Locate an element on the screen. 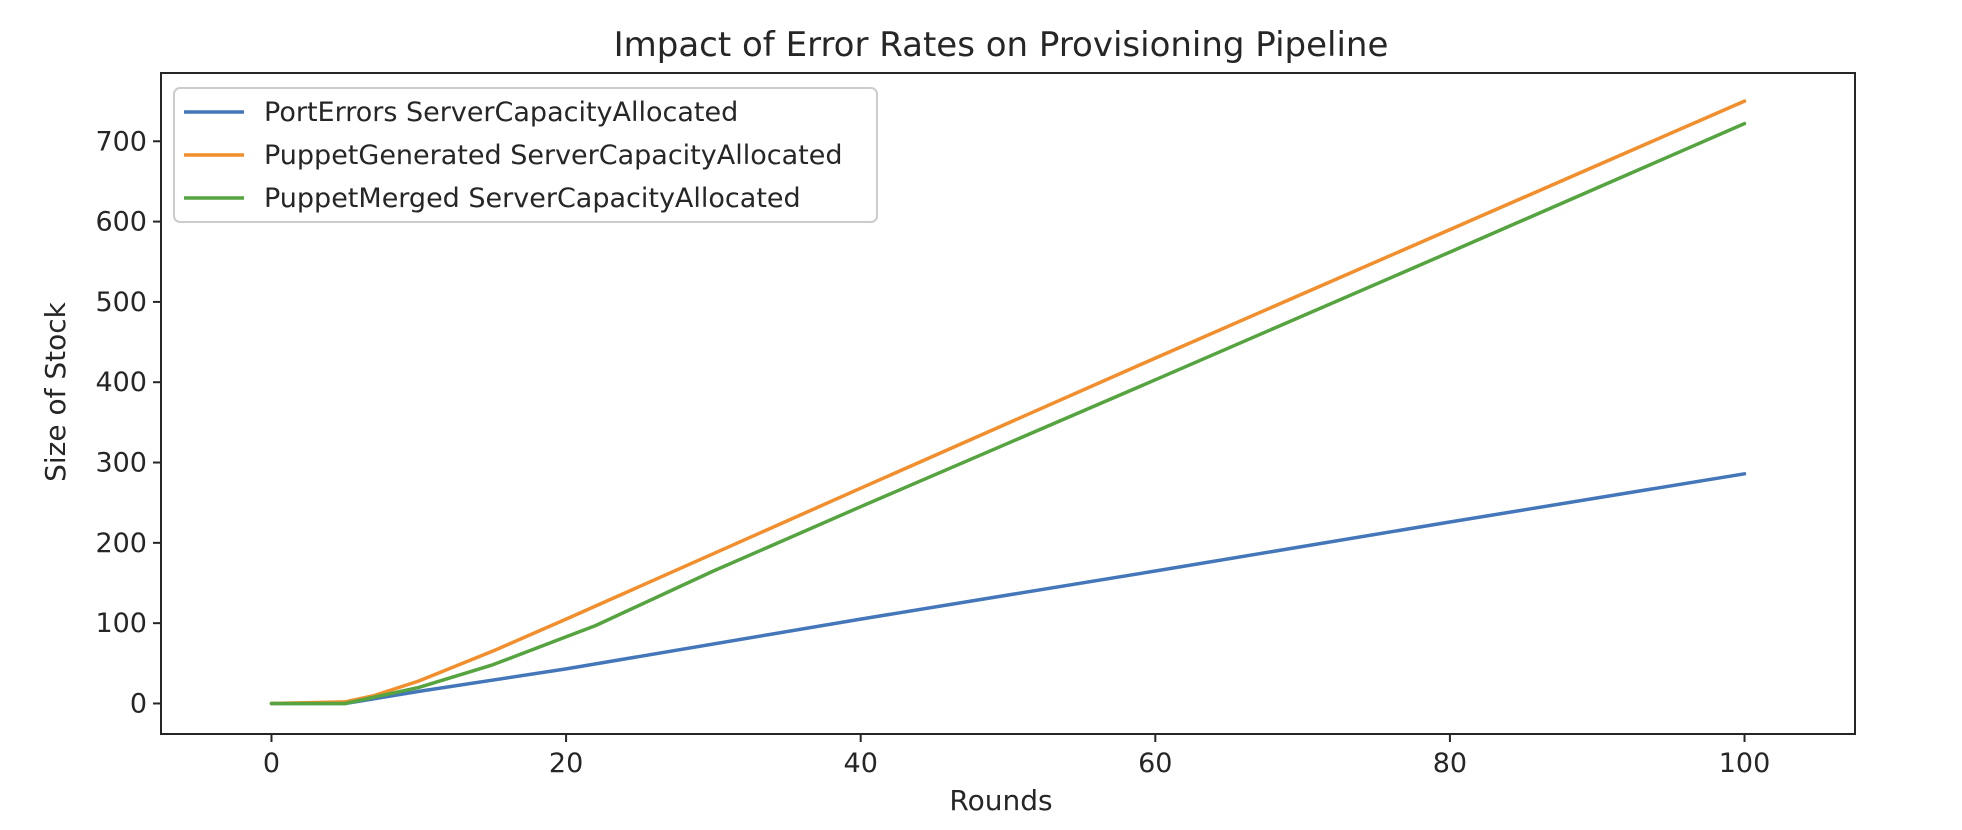 The image size is (1962, 830). y-tick-label: 300 is located at coordinates (121, 463).